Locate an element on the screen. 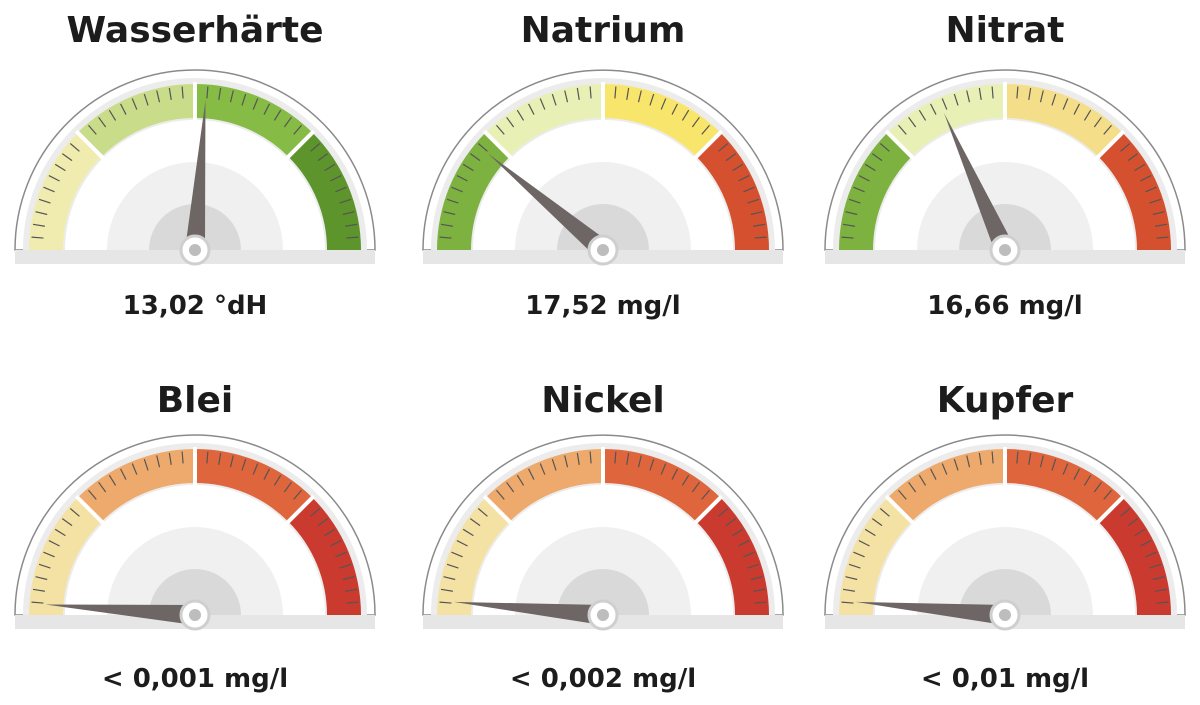 This screenshot has width=1200, height=705. gauge-value: < 0,01 mg/l is located at coordinates (1005, 679).